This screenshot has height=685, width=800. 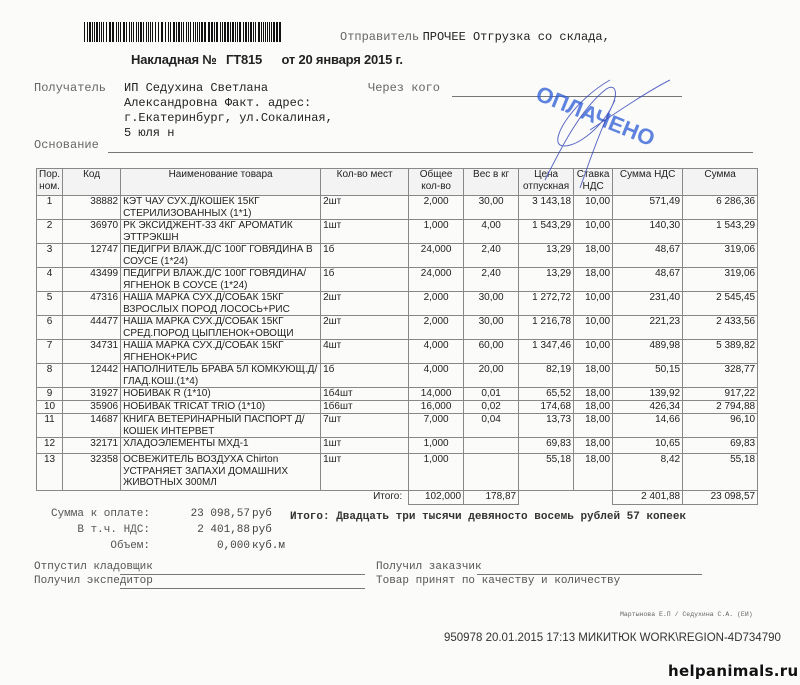 I want to click on sender-value: ПРОЧЕЕ Отгрузка со склада,, so click(x=516, y=37).